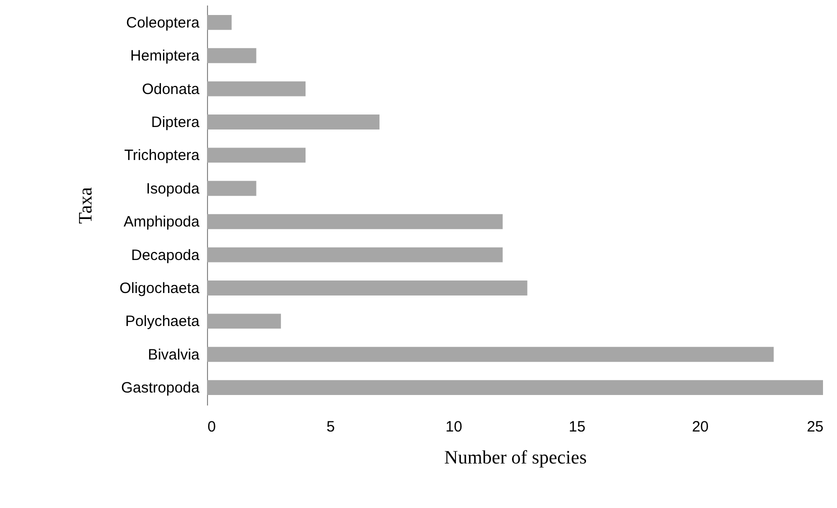 This screenshot has height=508, width=837. Describe the element at coordinates (212, 427) in the screenshot. I see `x-tick-label: 0` at that location.